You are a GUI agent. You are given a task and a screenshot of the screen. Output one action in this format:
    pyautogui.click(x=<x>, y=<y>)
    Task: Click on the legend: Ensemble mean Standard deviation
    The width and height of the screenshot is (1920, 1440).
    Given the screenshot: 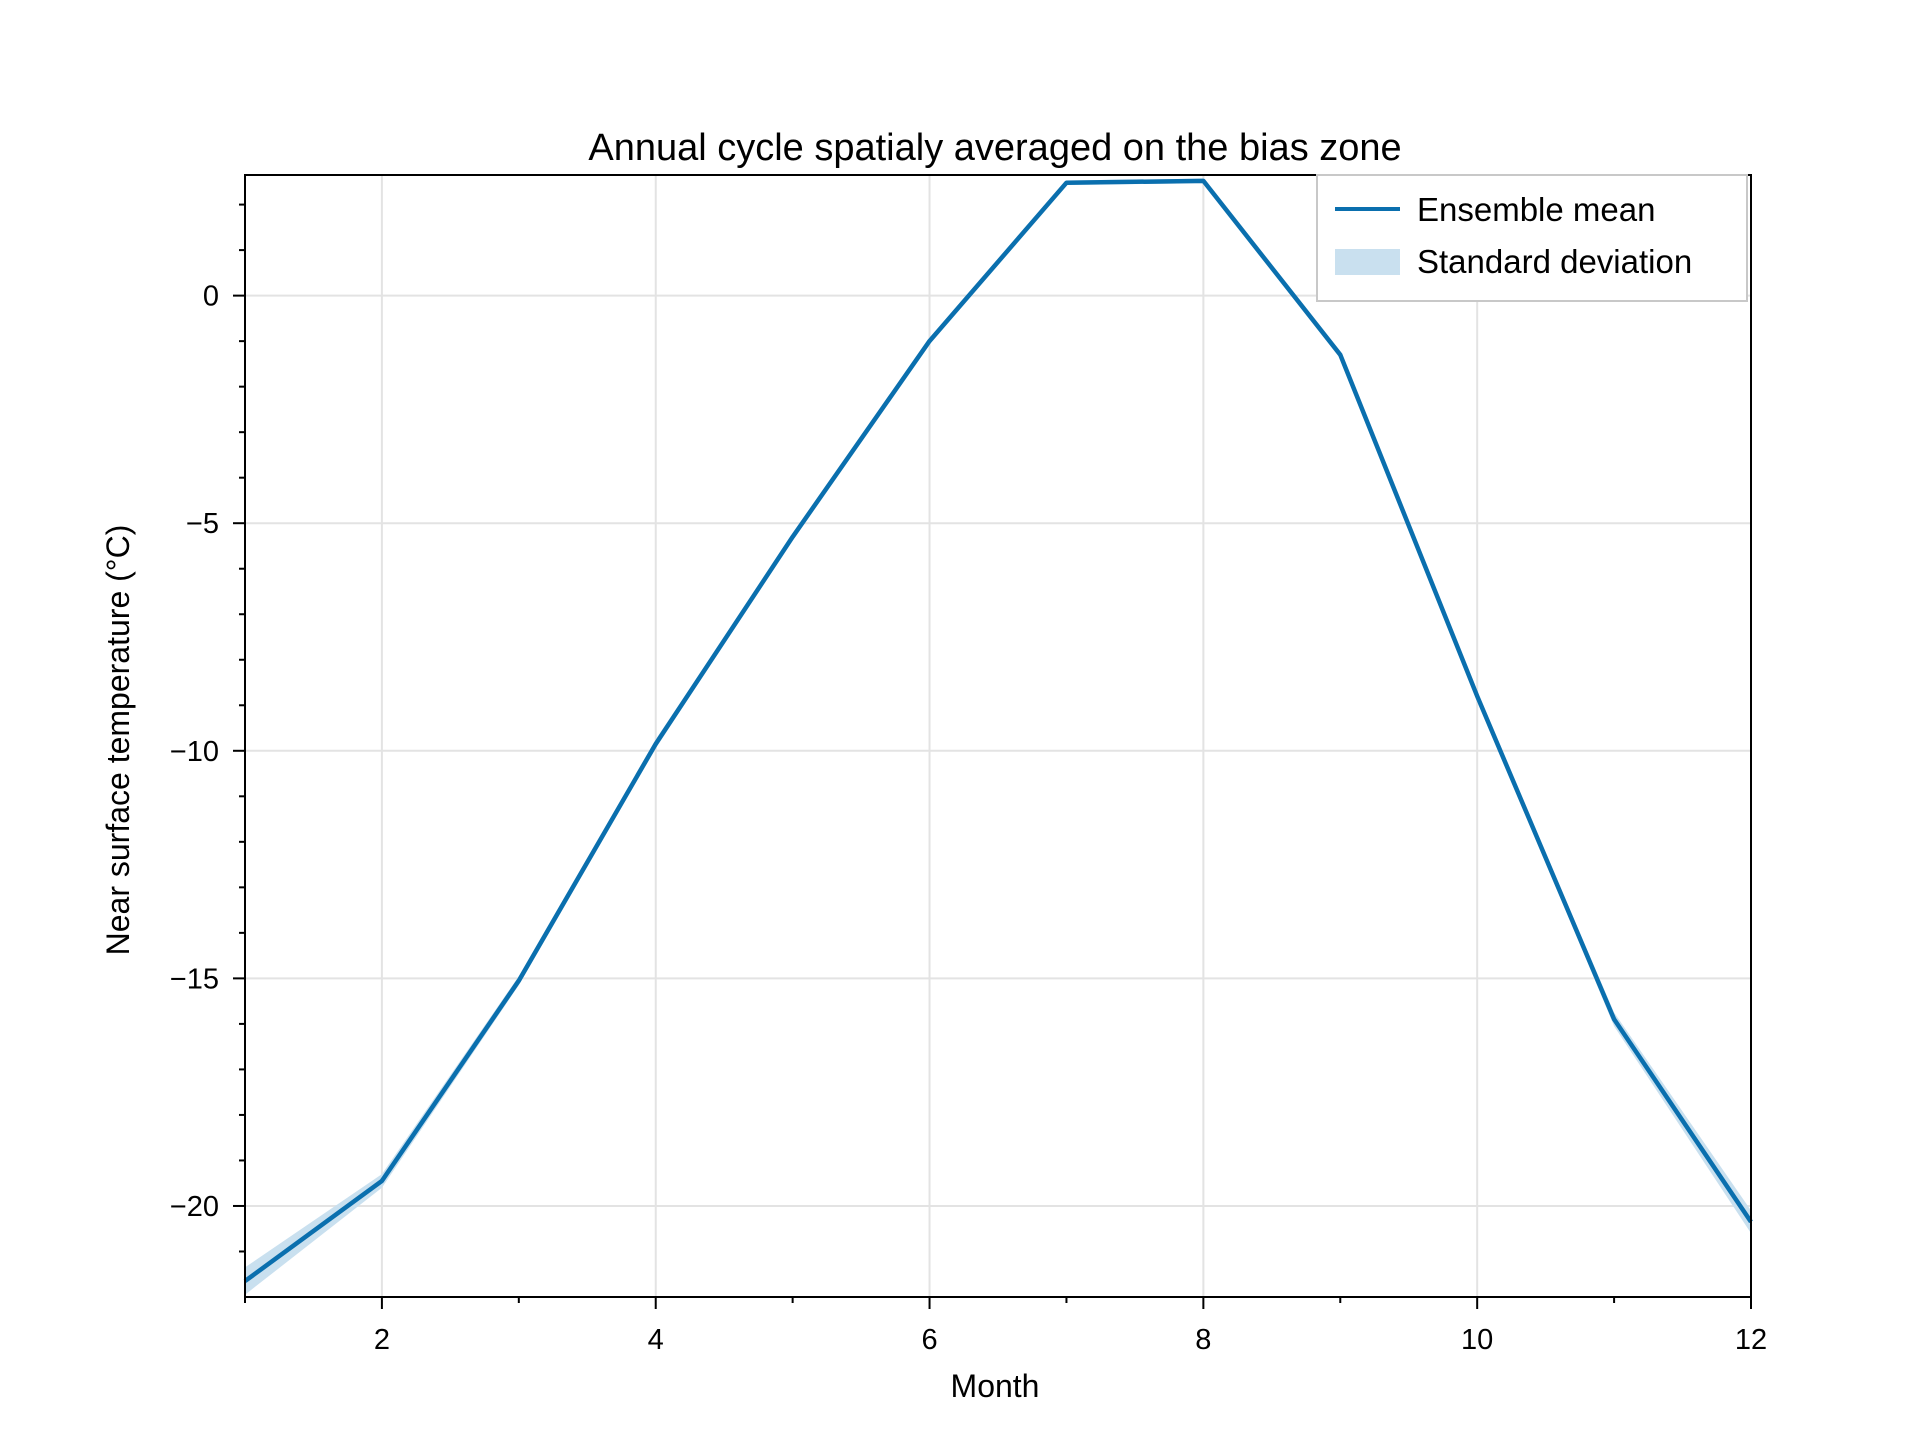 What is the action you would take?
    pyautogui.click(x=1532, y=238)
    